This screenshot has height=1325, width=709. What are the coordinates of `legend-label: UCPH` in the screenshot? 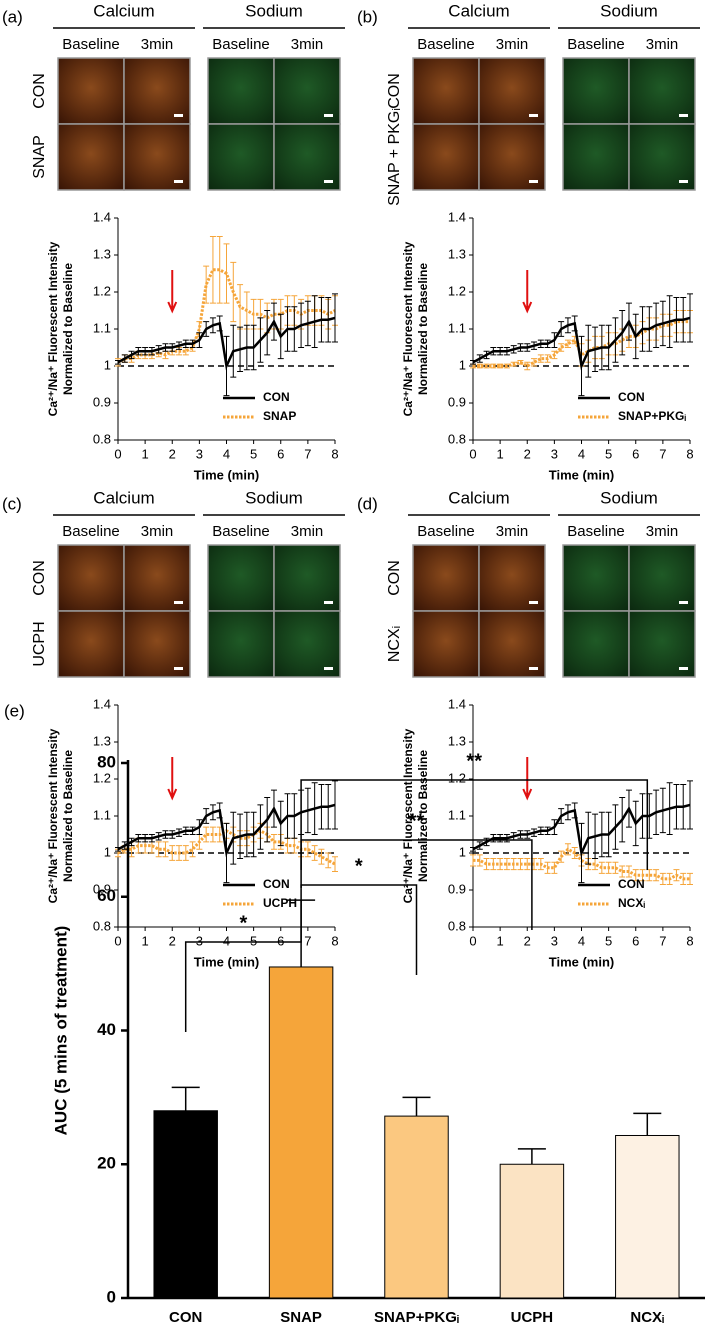 It's located at (280, 903).